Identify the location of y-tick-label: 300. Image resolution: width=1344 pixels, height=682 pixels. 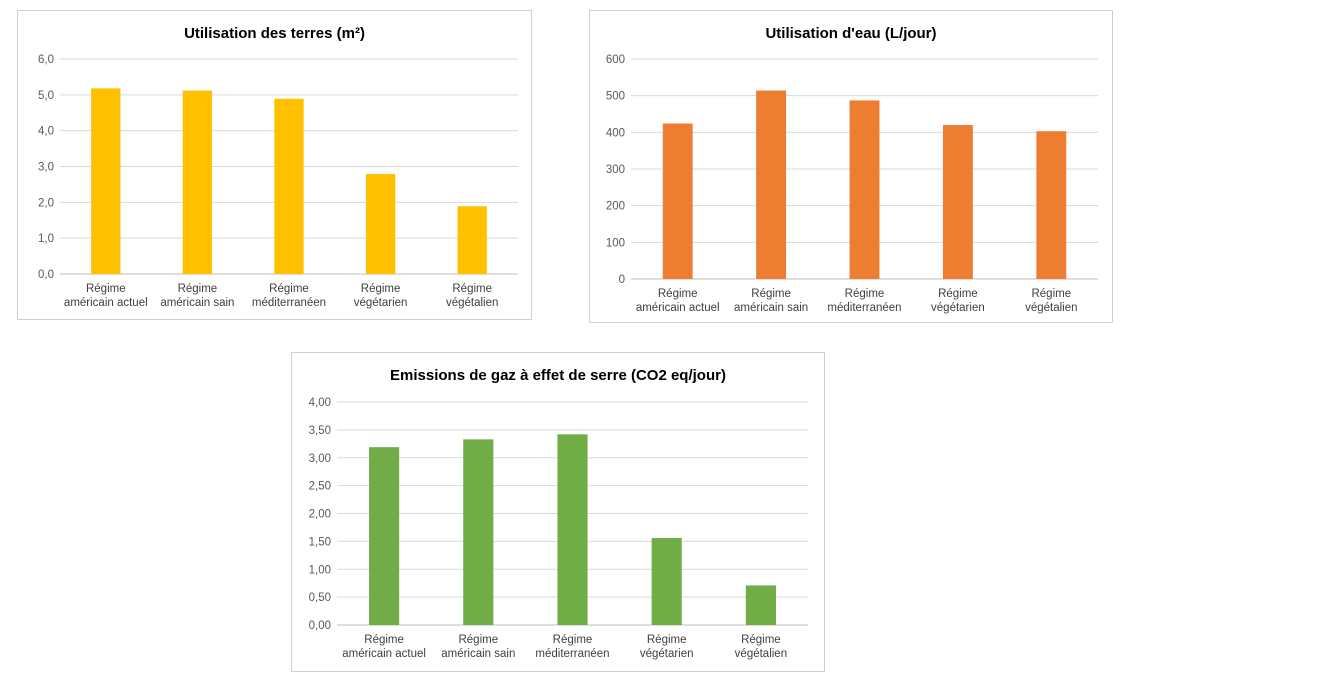
(615, 170).